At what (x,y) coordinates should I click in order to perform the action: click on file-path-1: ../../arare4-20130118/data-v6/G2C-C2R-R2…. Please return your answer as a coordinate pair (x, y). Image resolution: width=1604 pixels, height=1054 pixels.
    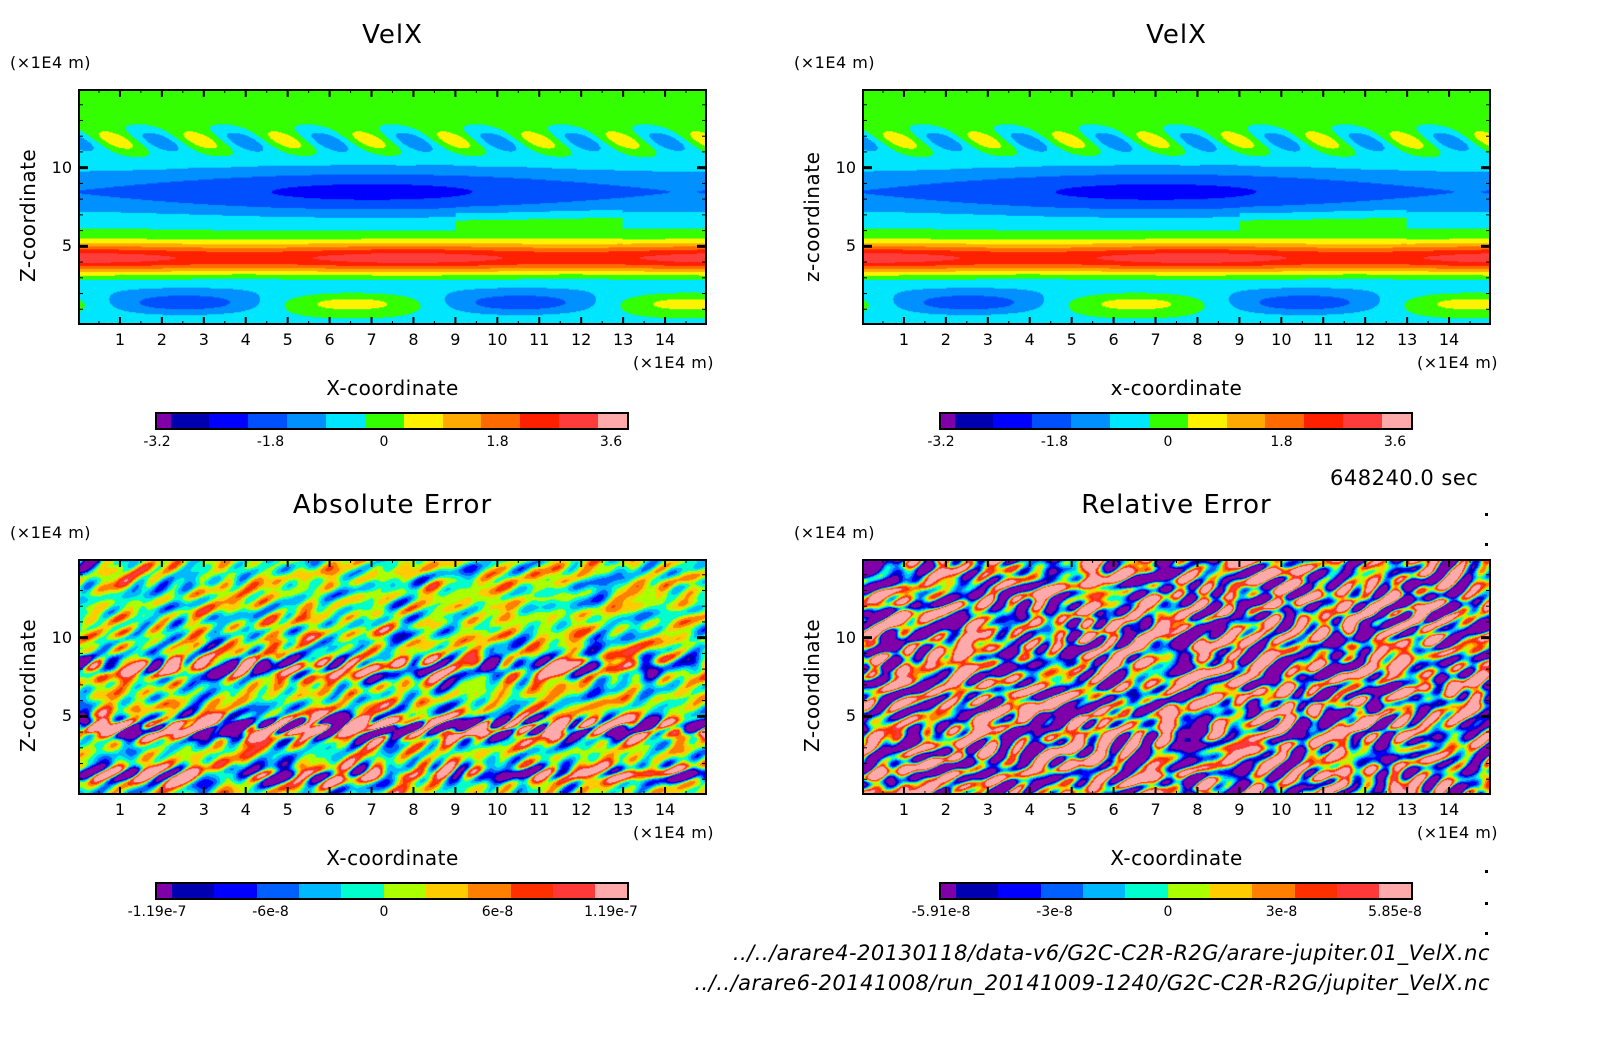
    Looking at the image, I should click on (1111, 953).